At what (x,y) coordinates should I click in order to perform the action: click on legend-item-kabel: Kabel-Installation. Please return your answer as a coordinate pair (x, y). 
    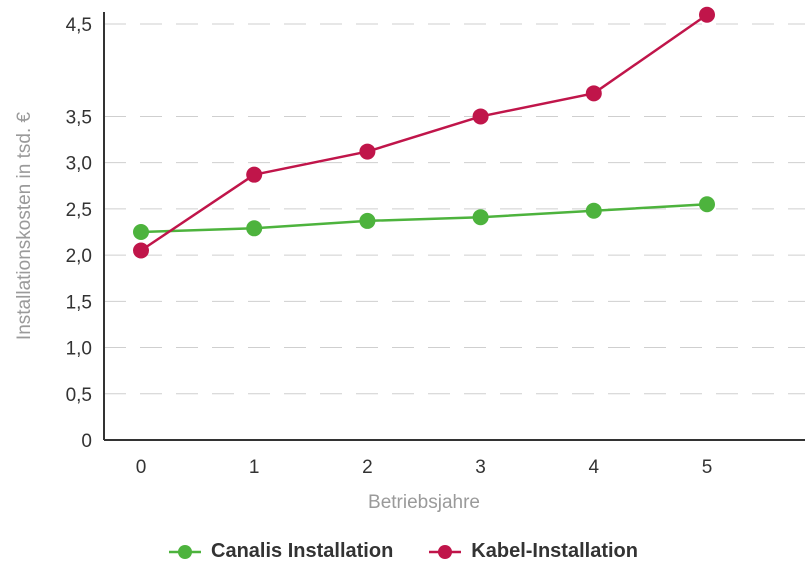
    Looking at the image, I should click on (532, 551).